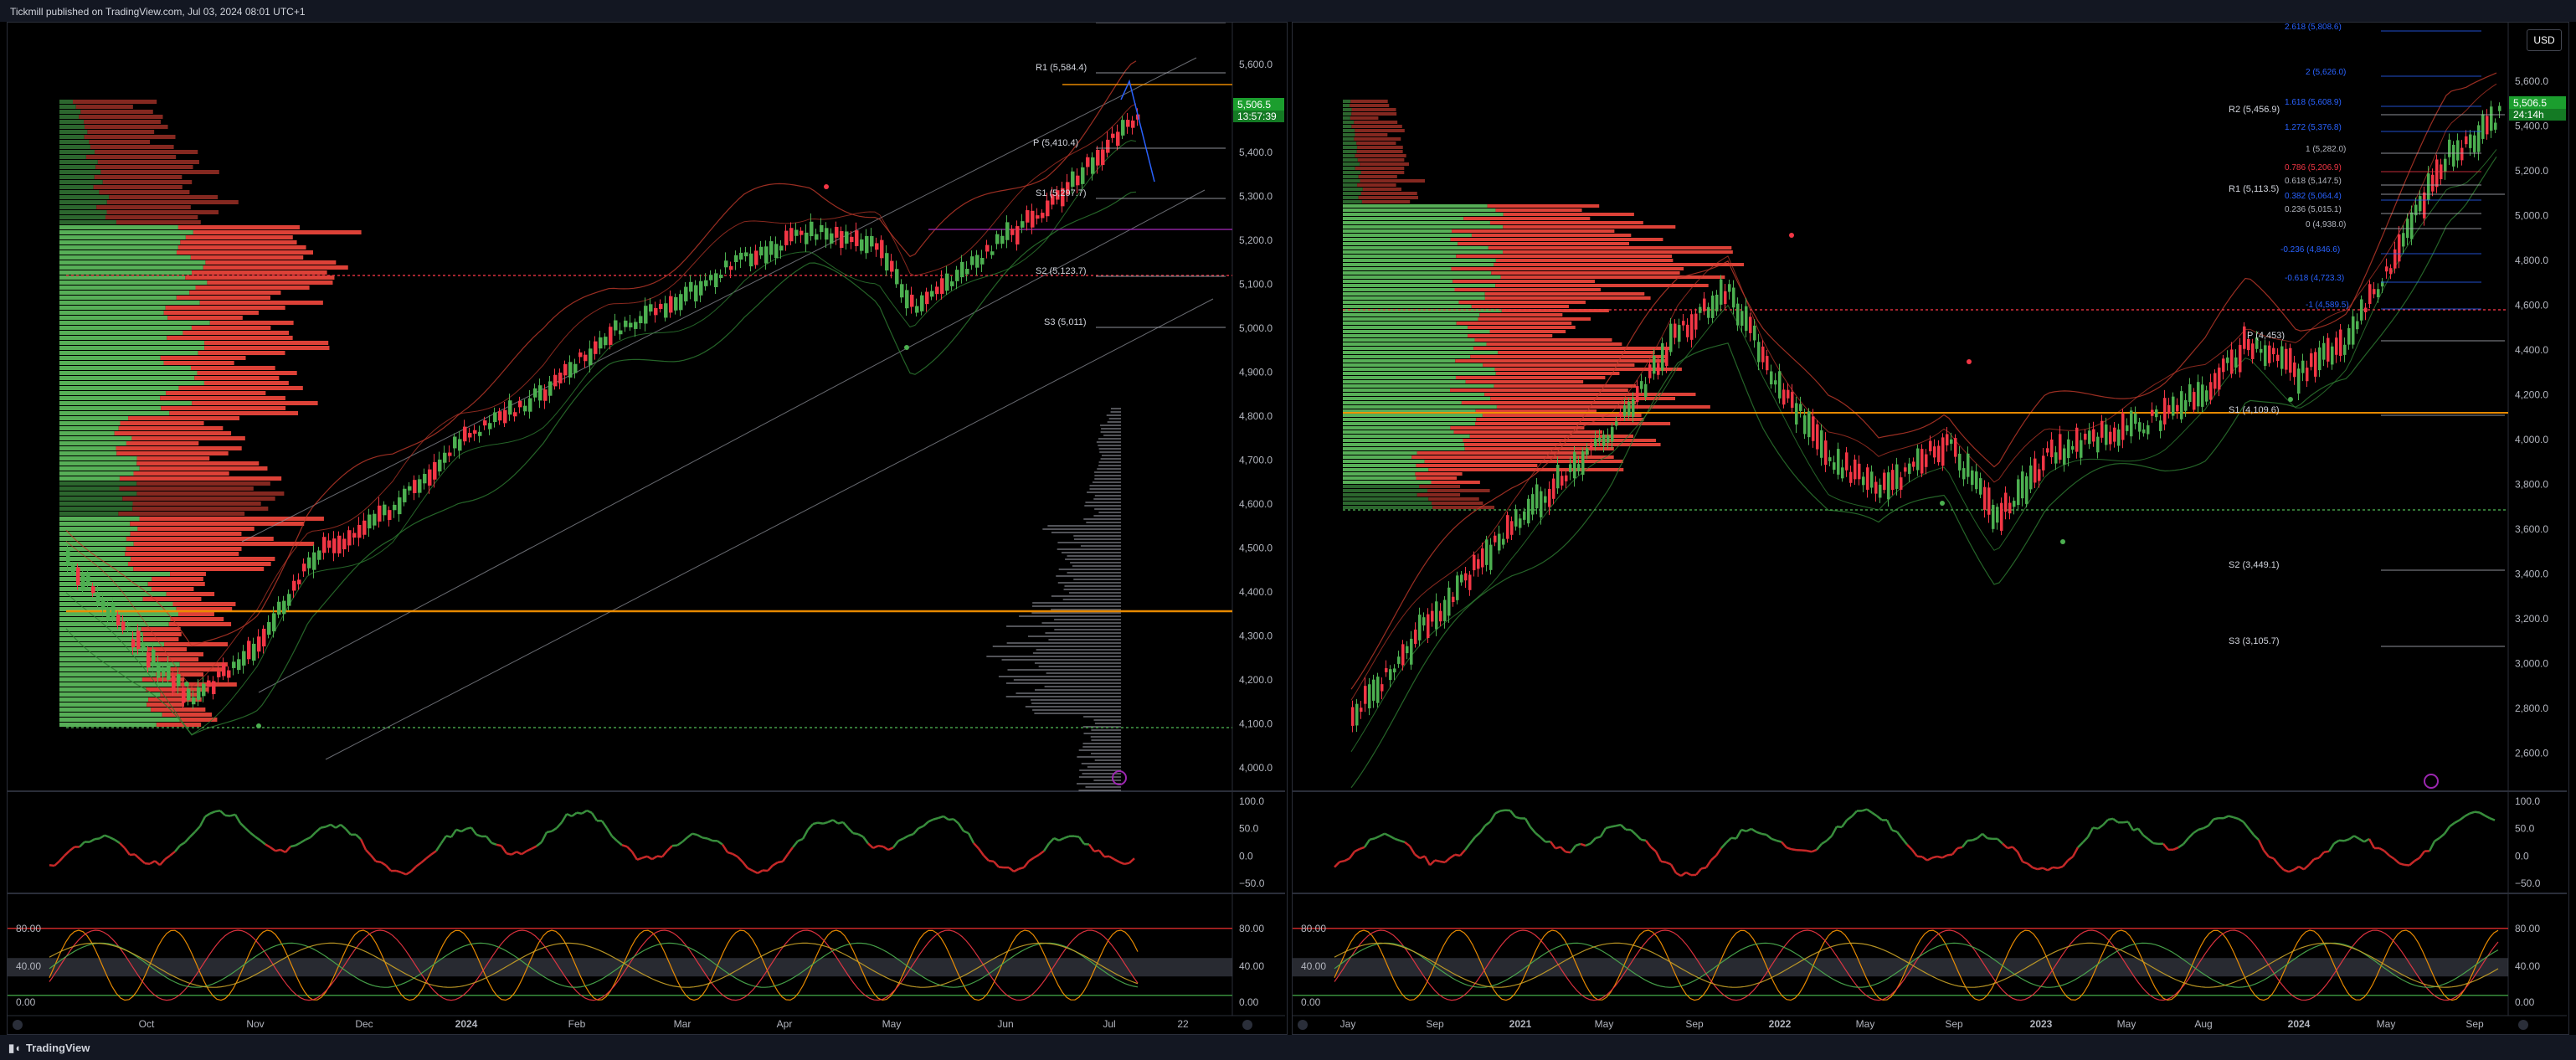 The image size is (2576, 1060). I want to click on pivot-dot, so click(2062, 541).